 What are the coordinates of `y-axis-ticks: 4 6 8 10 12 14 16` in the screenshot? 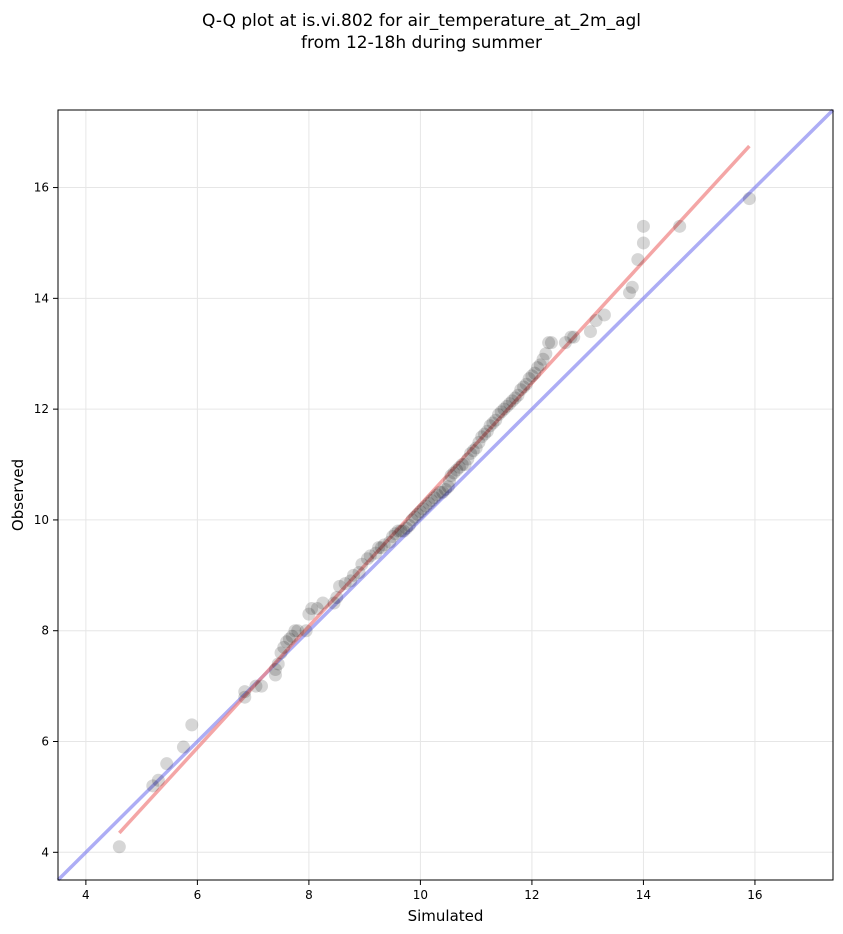 It's located at (46, 520).